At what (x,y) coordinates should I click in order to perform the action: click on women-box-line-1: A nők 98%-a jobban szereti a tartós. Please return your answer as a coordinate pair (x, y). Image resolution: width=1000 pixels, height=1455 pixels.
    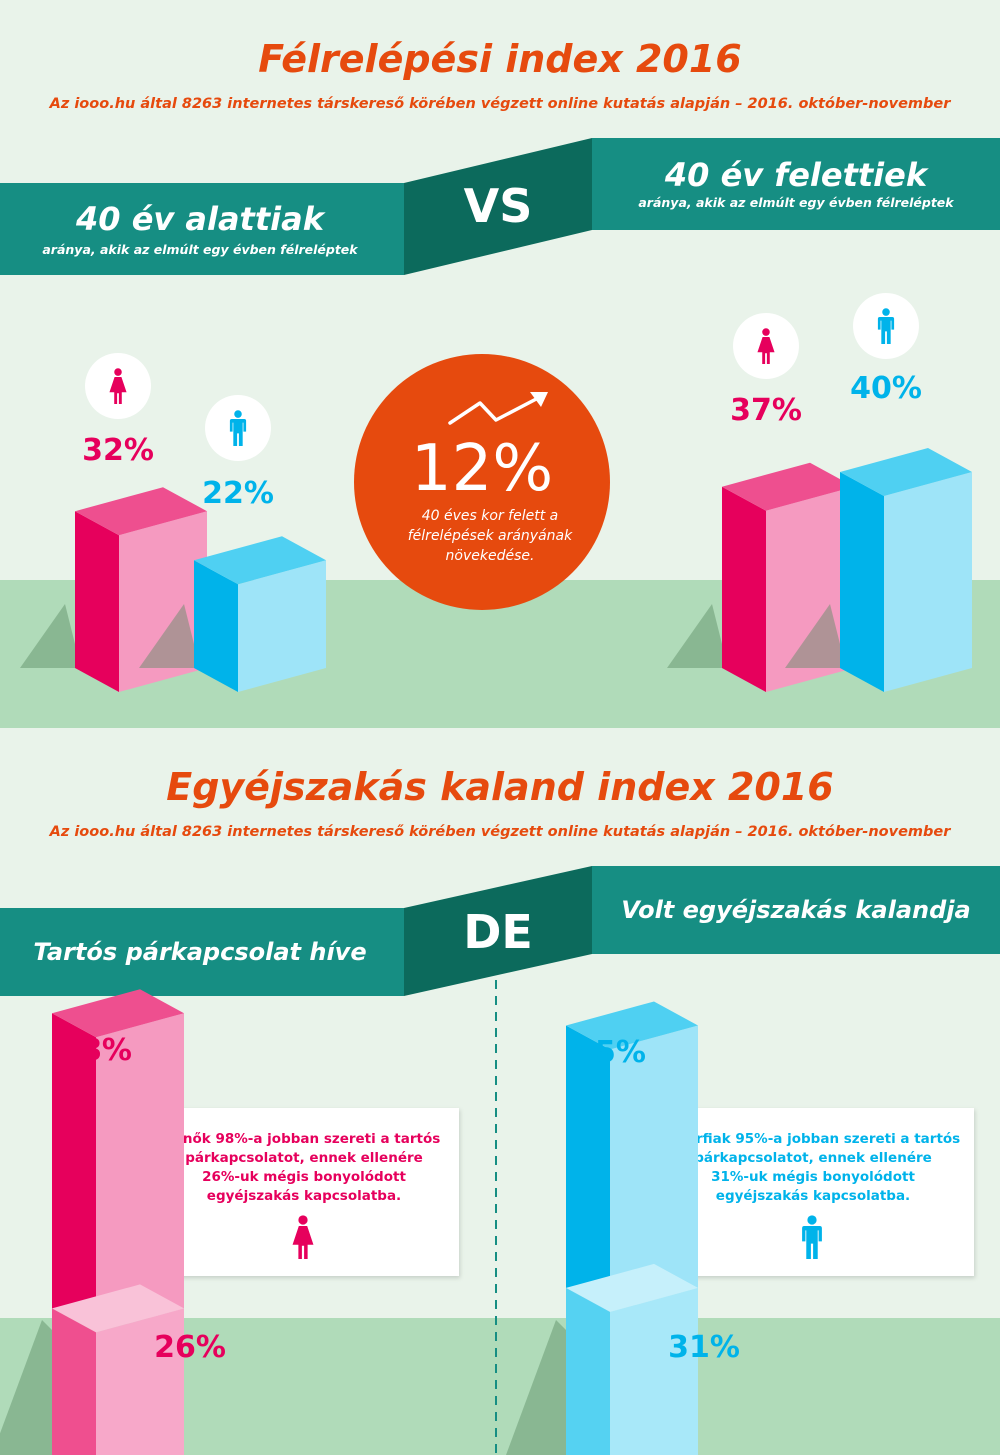
    Looking at the image, I should click on (304, 1139).